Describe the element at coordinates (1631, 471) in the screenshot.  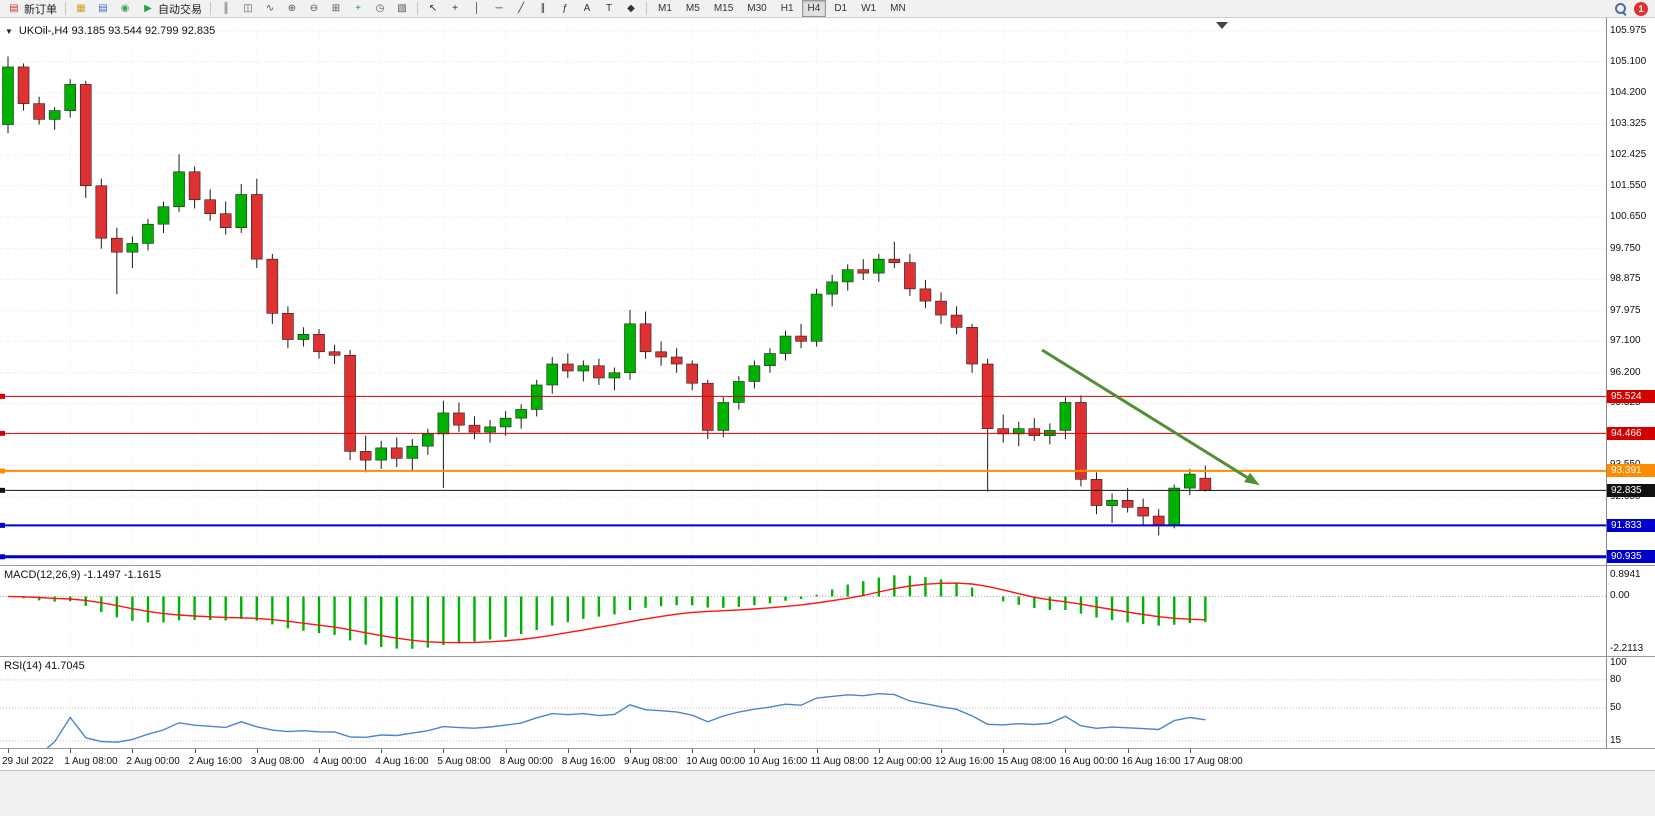
I see `price-level-badge: 93.391` at that location.